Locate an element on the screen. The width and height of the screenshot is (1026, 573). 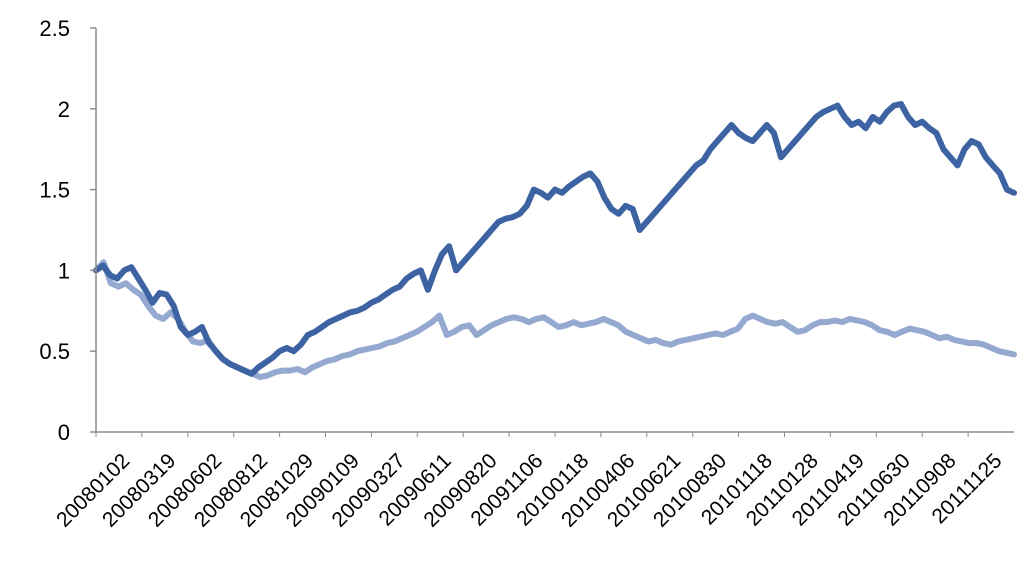
y-tick-label: 0 is located at coordinates (64, 432).